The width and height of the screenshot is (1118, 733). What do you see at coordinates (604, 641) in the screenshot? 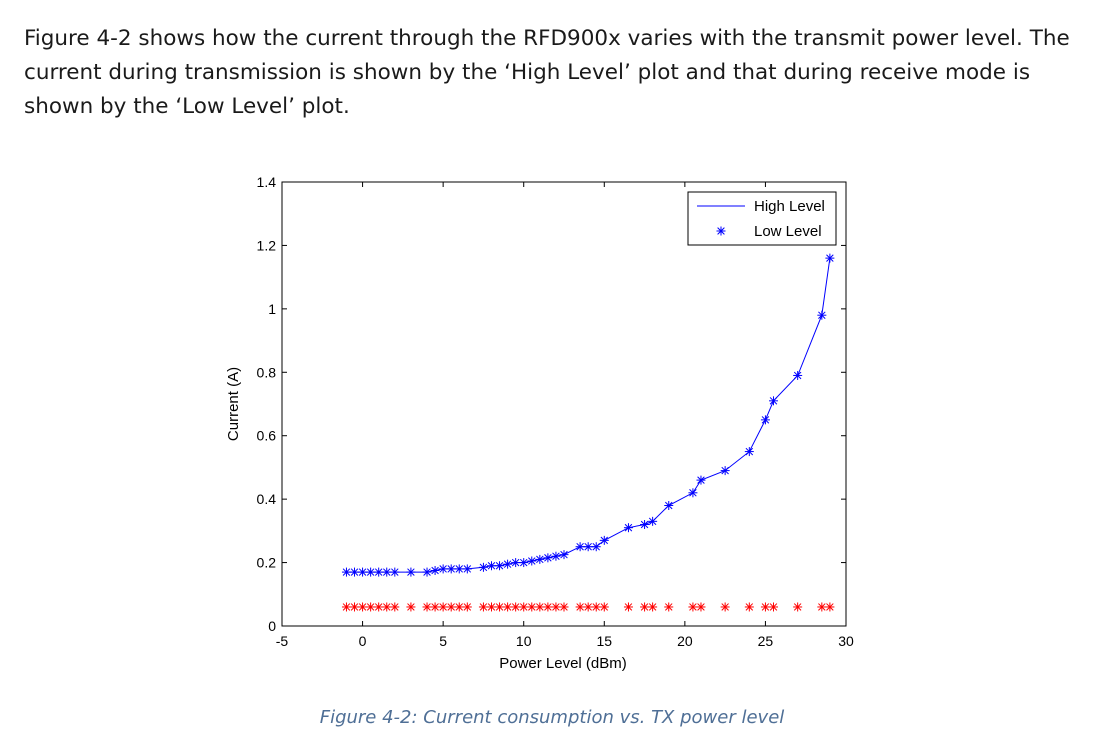
I see `x-tick-label: 15` at bounding box center [604, 641].